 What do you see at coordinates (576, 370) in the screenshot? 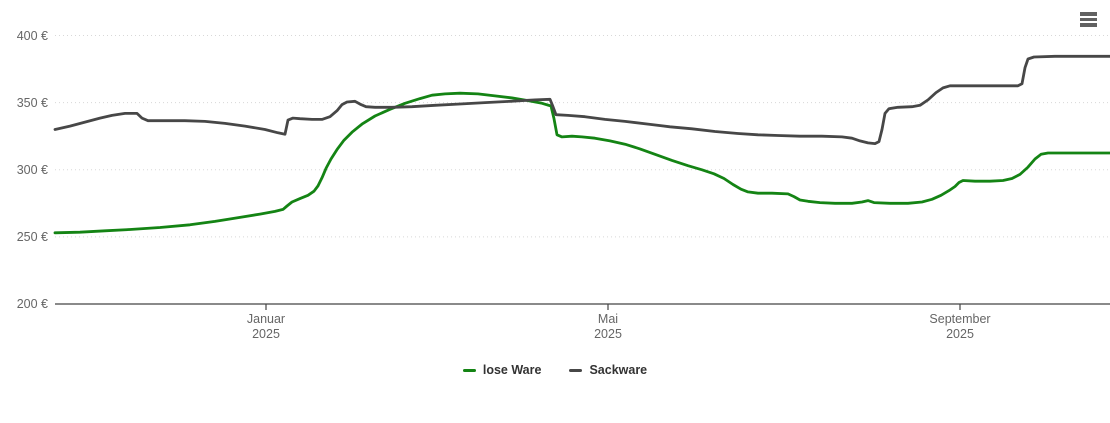
I see `sackware-line-swatch-icon` at bounding box center [576, 370].